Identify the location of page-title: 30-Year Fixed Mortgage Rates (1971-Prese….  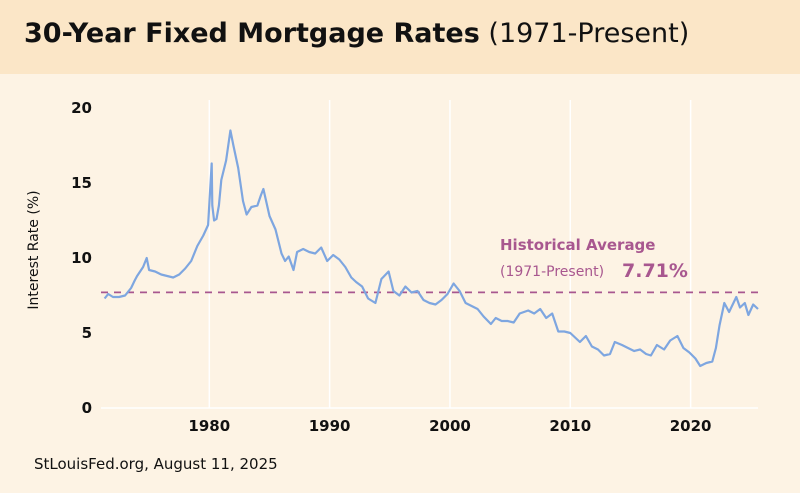
(356, 33).